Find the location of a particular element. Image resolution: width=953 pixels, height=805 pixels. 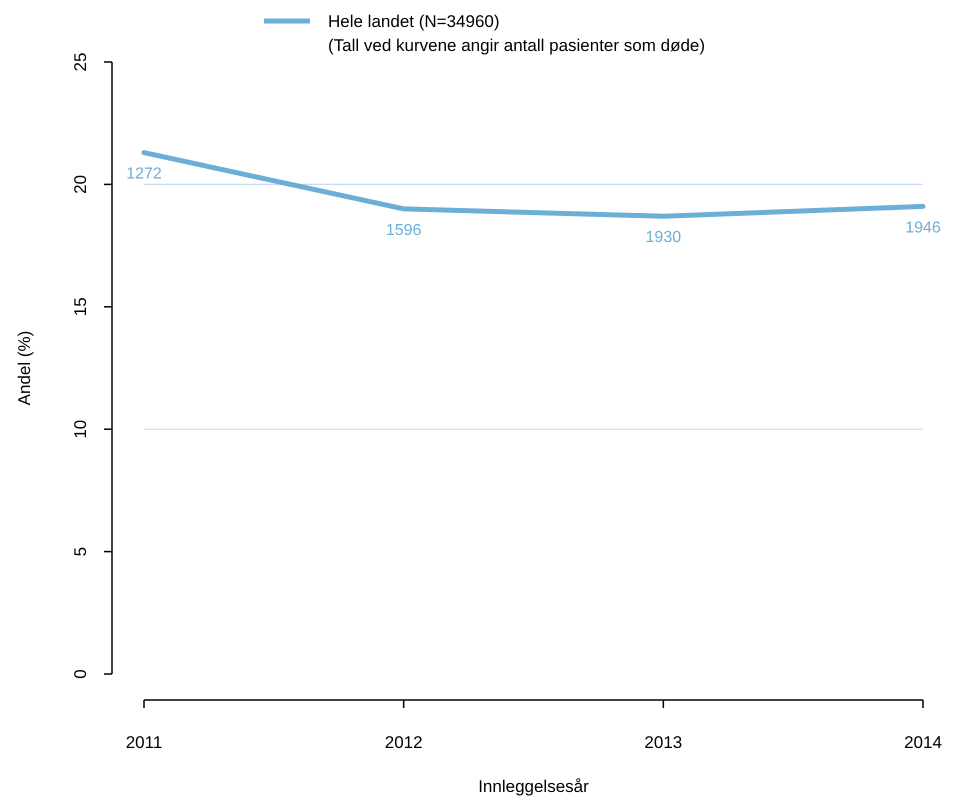

x-tick-label: 2013 is located at coordinates (663, 742).